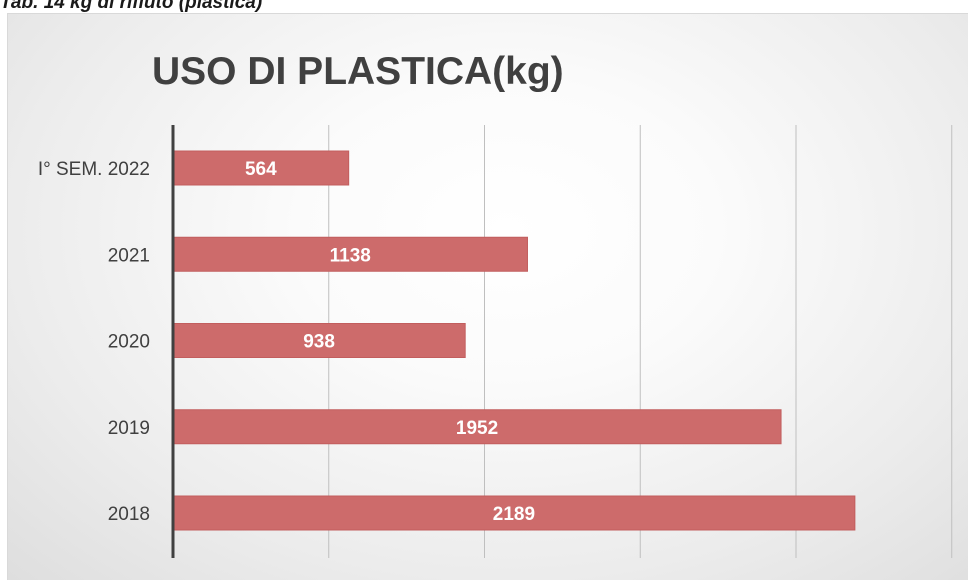 The height and width of the screenshot is (580, 968). I want to click on data-label: 2189, so click(514, 514).